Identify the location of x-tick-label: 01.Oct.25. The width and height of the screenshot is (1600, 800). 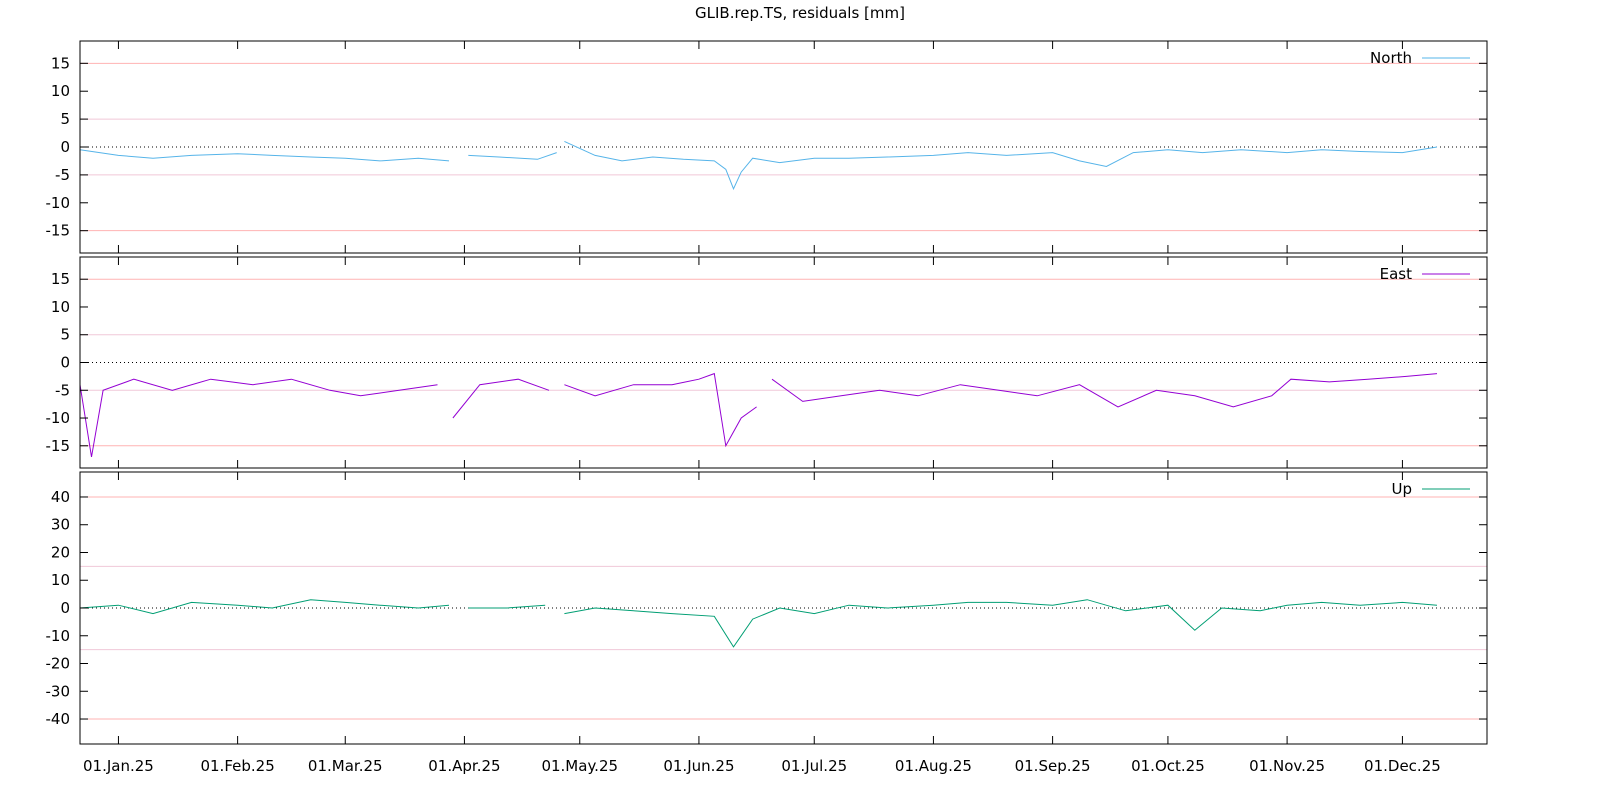
(1168, 766).